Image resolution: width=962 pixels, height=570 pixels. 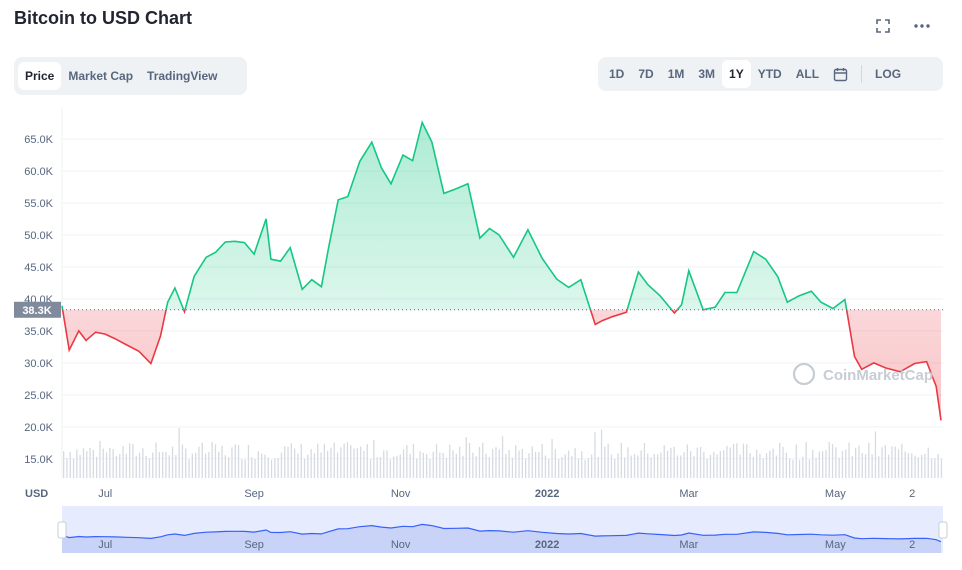 I want to click on tab-tradingview: TradingView, so click(x=182, y=76).